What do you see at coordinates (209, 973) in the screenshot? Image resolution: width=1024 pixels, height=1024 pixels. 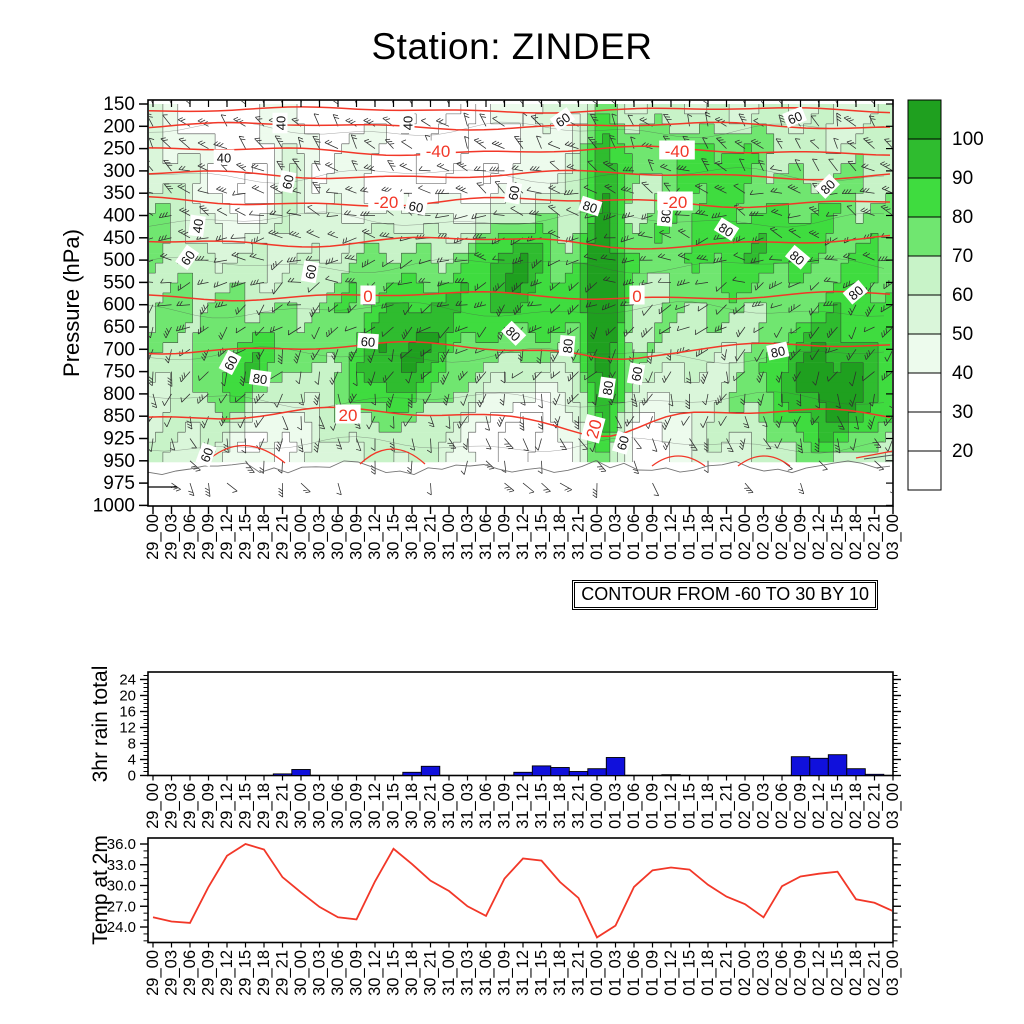 I see `temp-x-tick-label: 29_09` at bounding box center [209, 973].